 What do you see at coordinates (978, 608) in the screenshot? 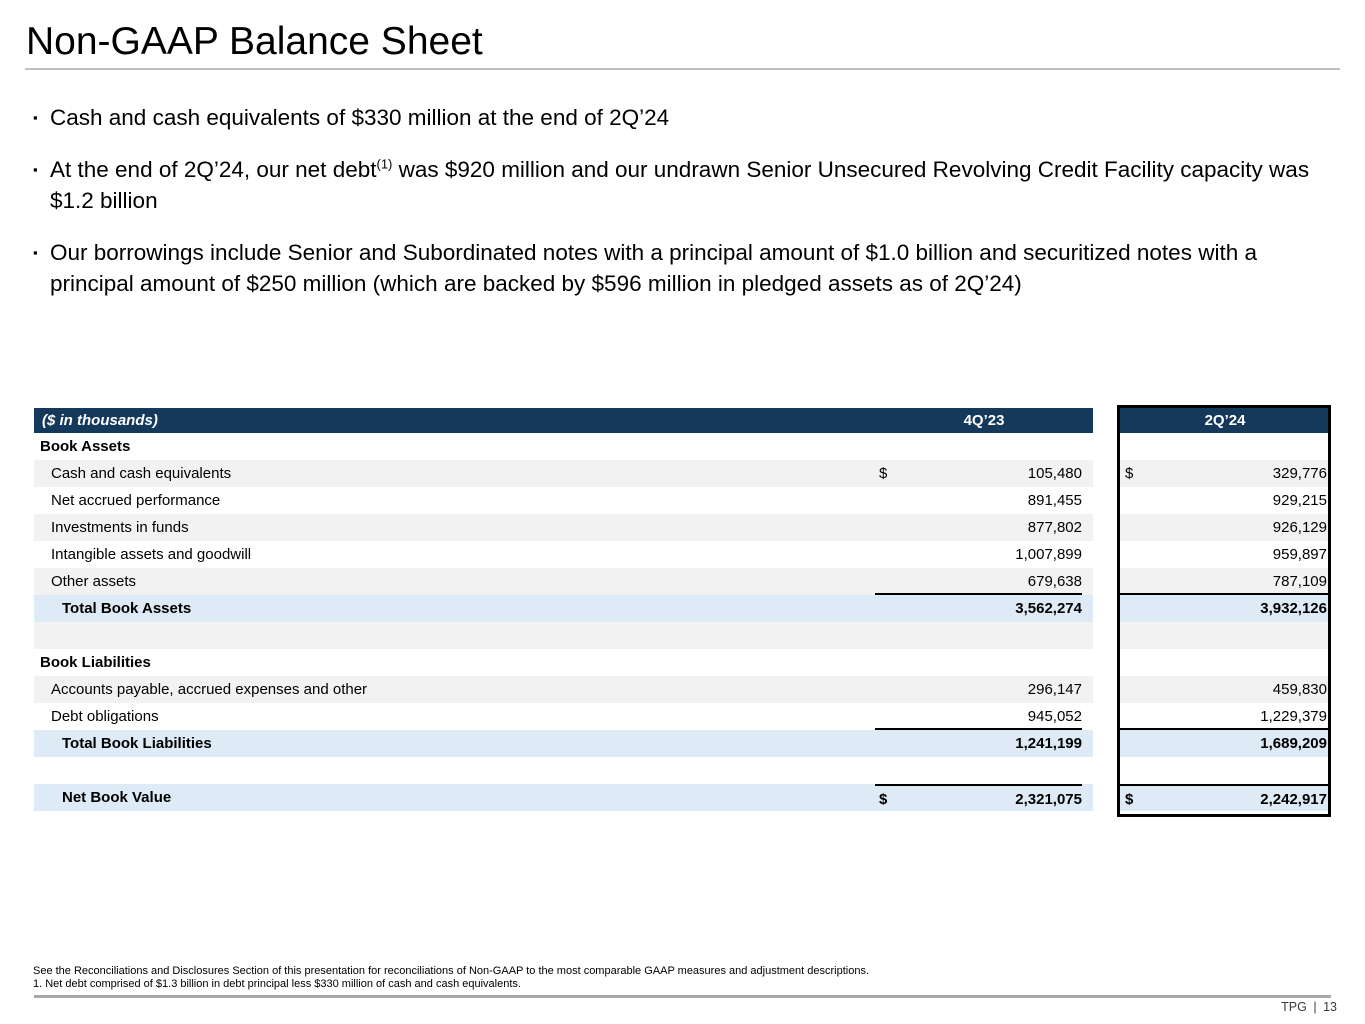
I see `cell-4q23: 3,562,274` at bounding box center [978, 608].